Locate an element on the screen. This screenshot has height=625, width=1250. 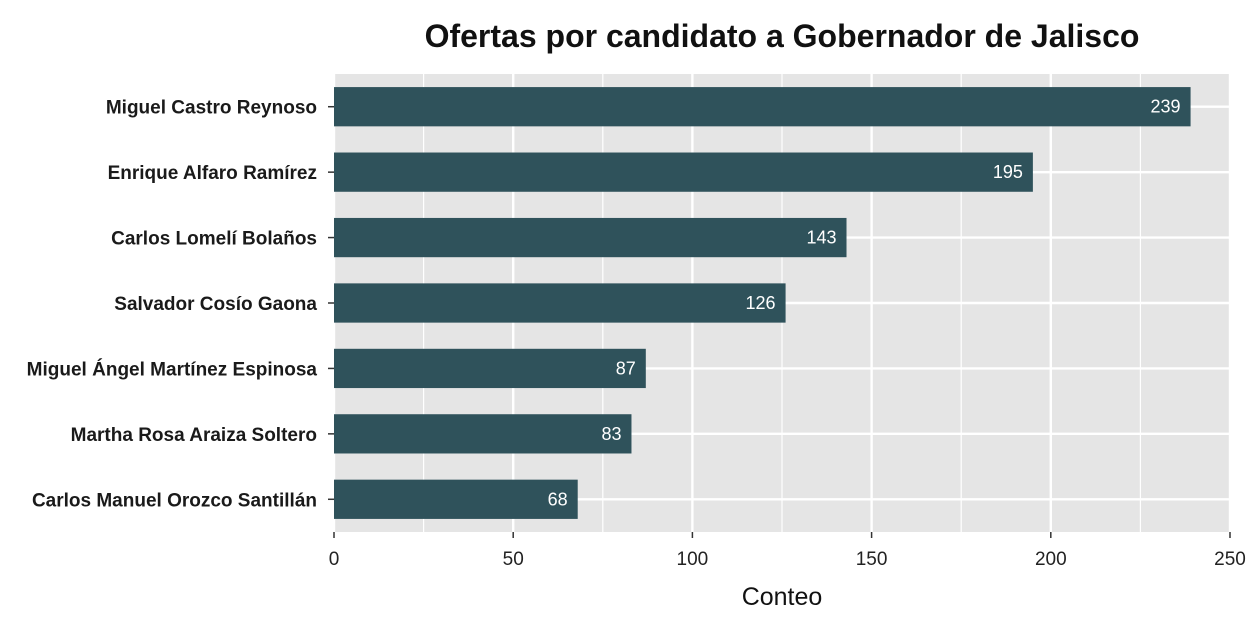
data-label: 83 is located at coordinates (611, 434).